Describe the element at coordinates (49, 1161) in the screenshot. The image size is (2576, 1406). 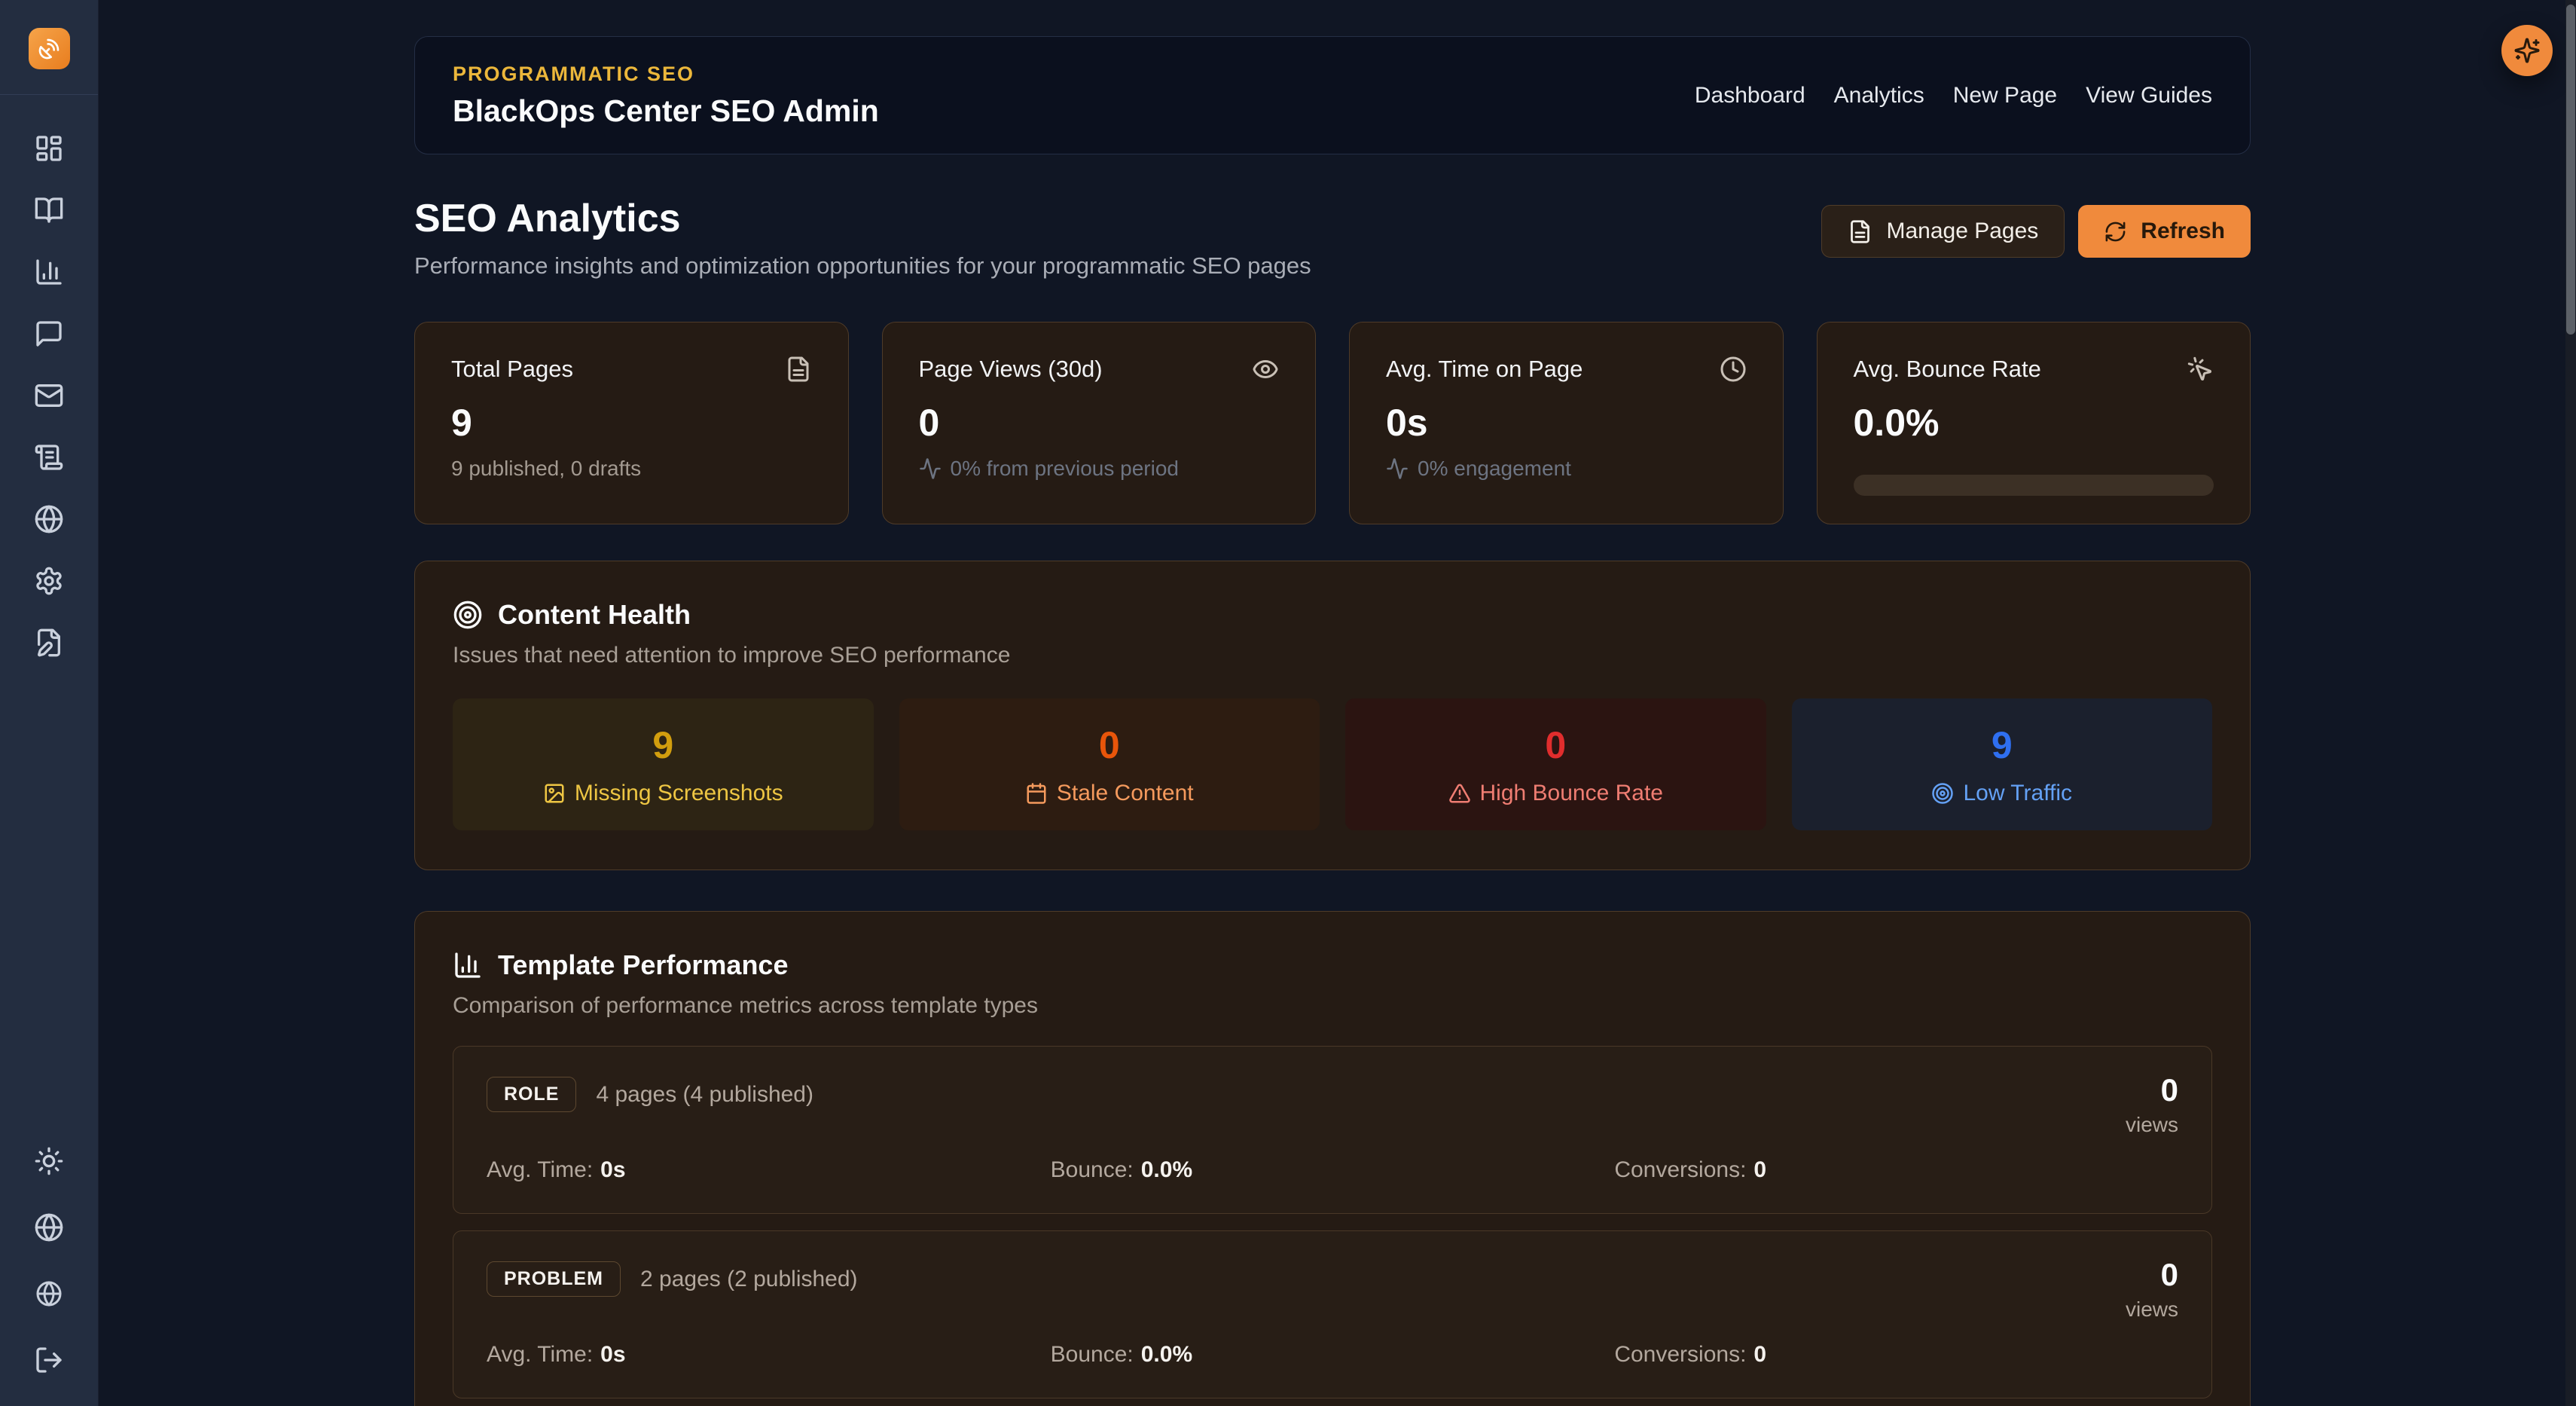
I see `theme-toggle-button` at that location.